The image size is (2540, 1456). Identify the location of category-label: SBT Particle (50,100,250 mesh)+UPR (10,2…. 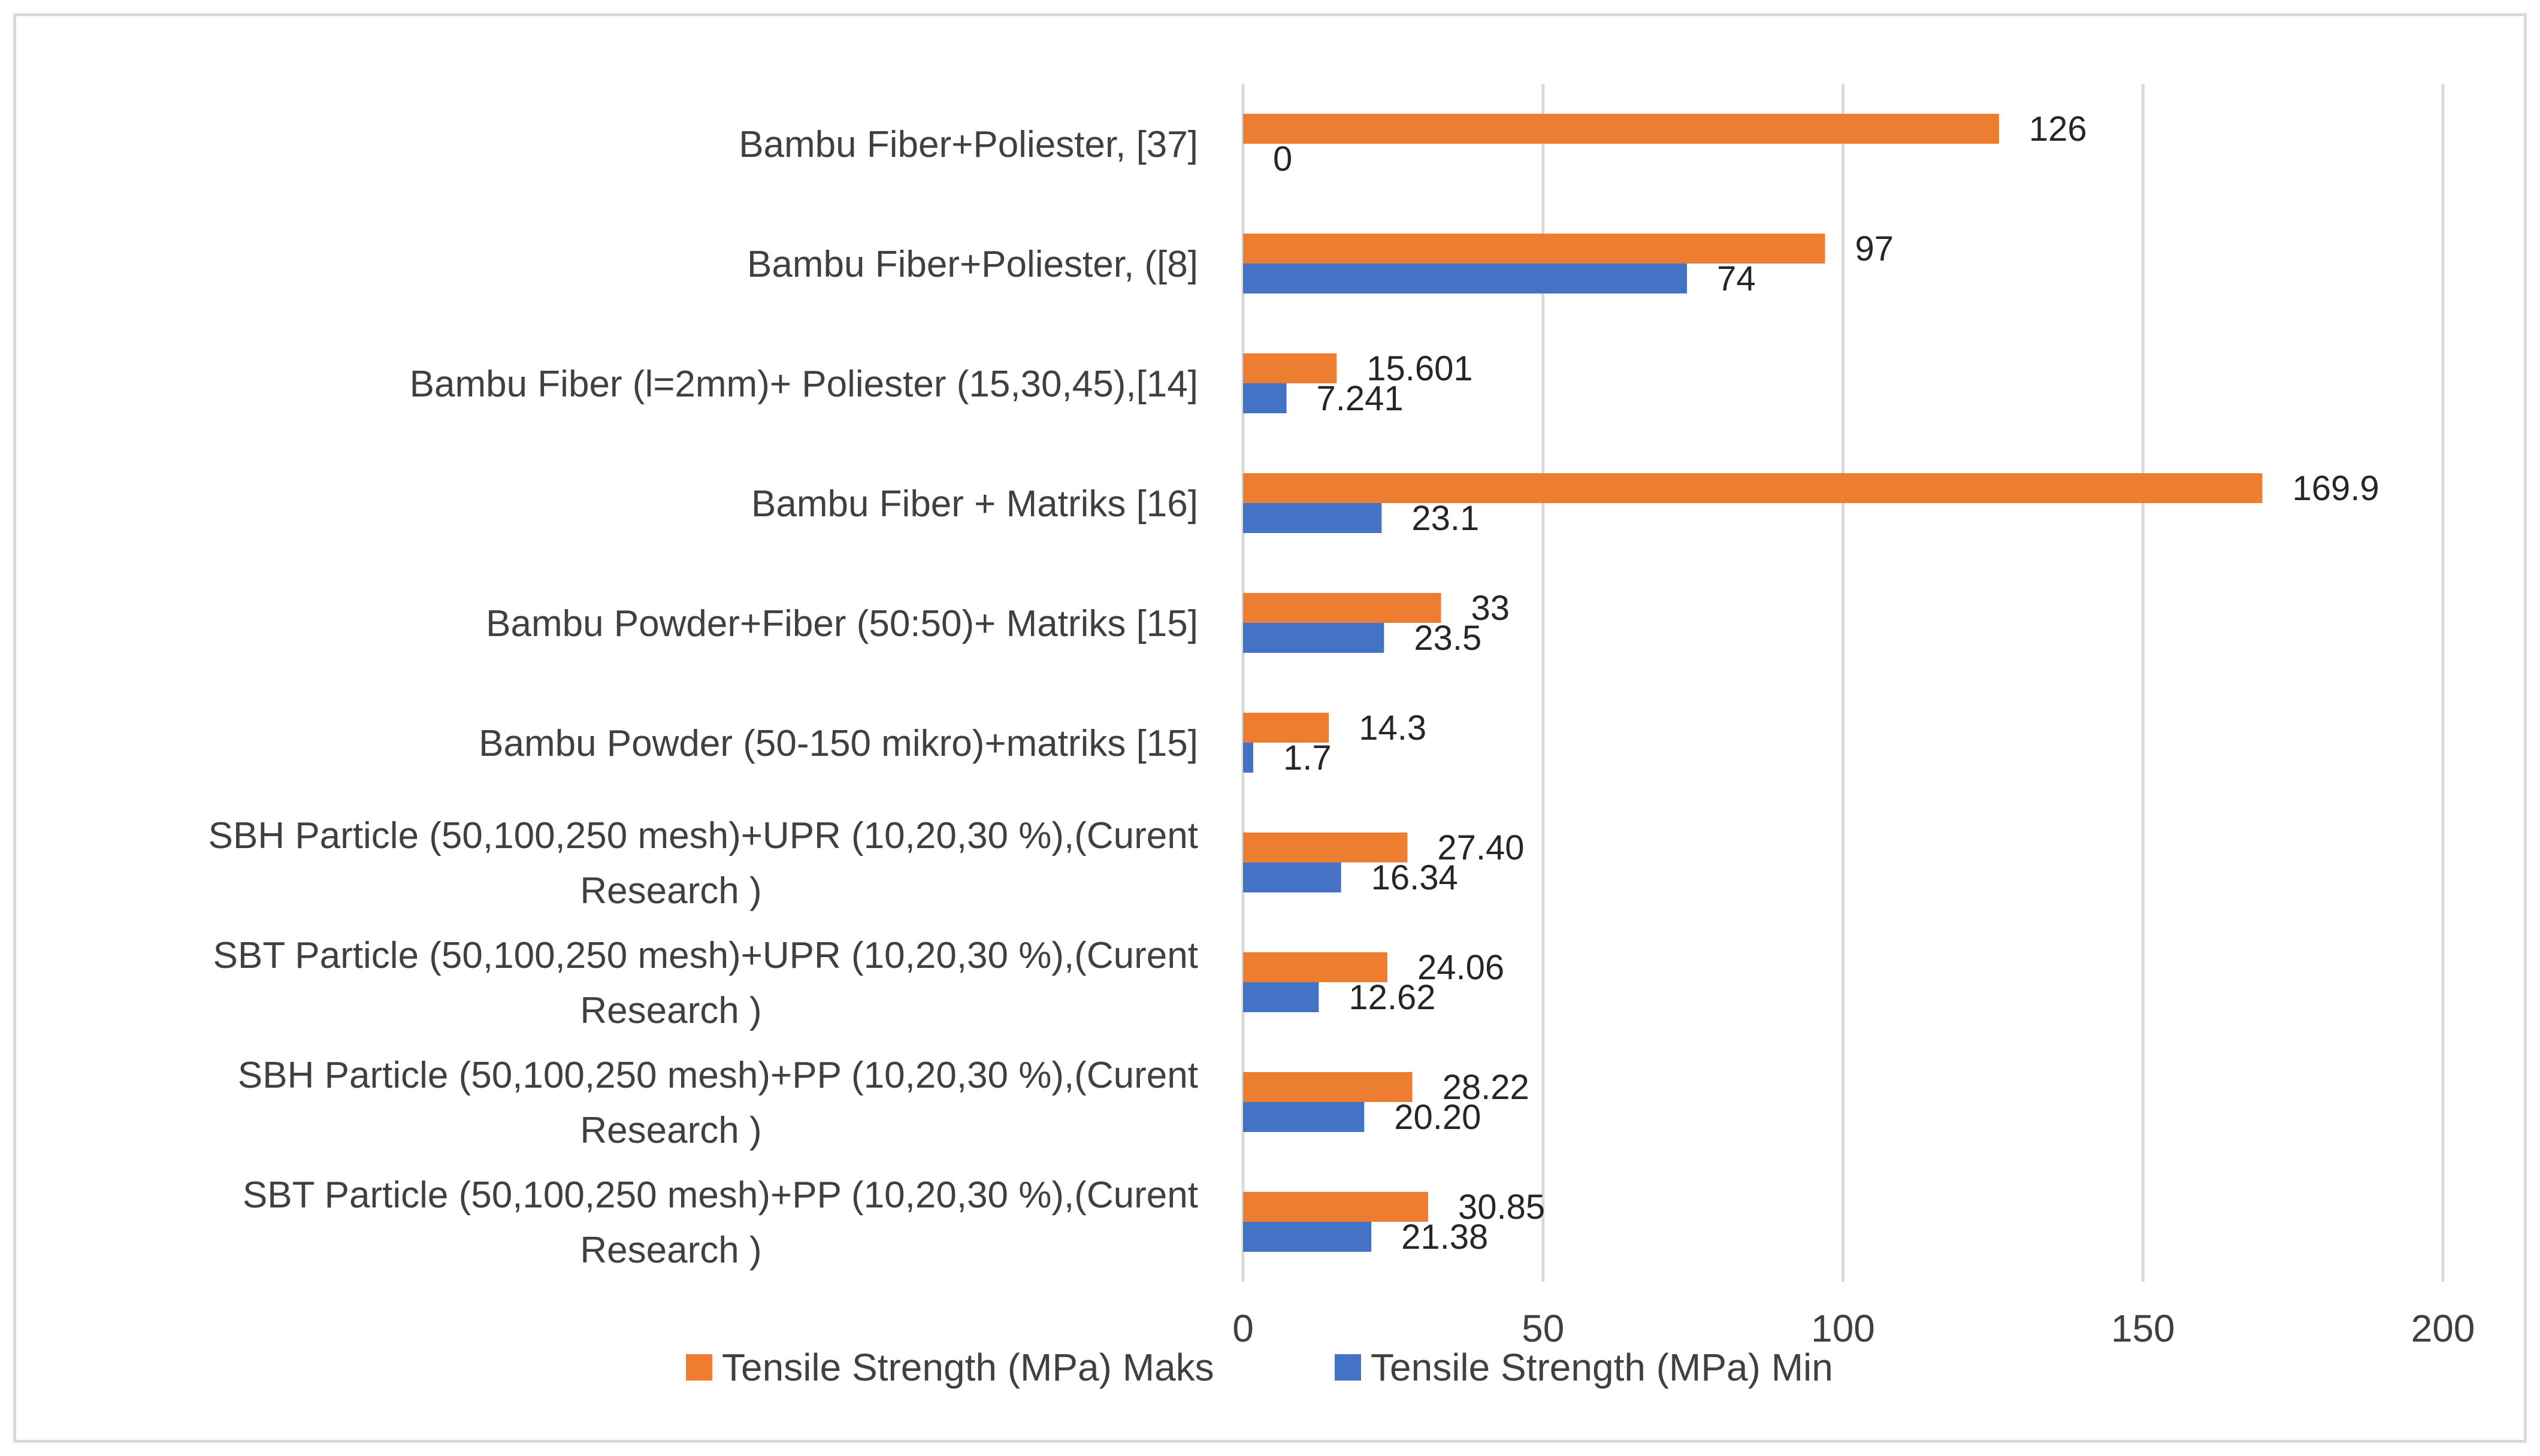
(705, 983).